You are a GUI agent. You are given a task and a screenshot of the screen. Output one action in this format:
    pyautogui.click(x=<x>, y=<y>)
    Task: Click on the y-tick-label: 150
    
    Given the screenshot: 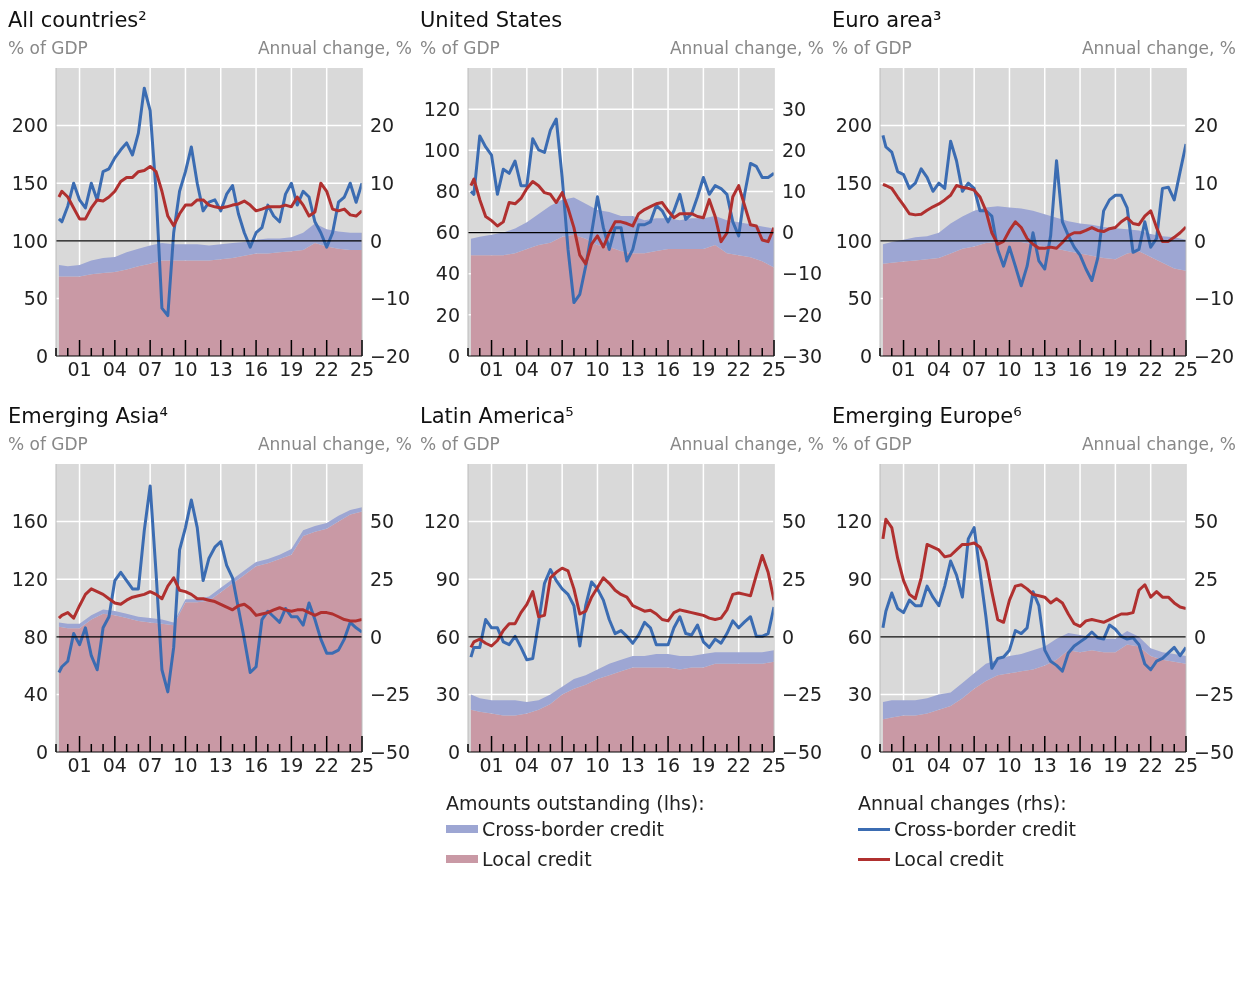 What is the action you would take?
    pyautogui.click(x=29, y=182)
    